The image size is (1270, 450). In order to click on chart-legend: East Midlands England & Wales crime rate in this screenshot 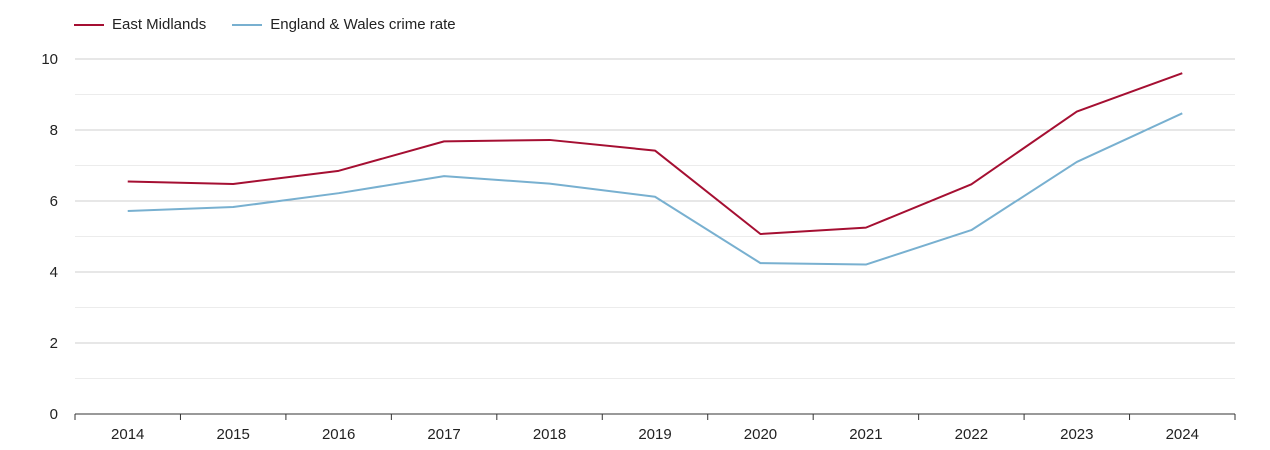, I will do `click(278, 24)`.